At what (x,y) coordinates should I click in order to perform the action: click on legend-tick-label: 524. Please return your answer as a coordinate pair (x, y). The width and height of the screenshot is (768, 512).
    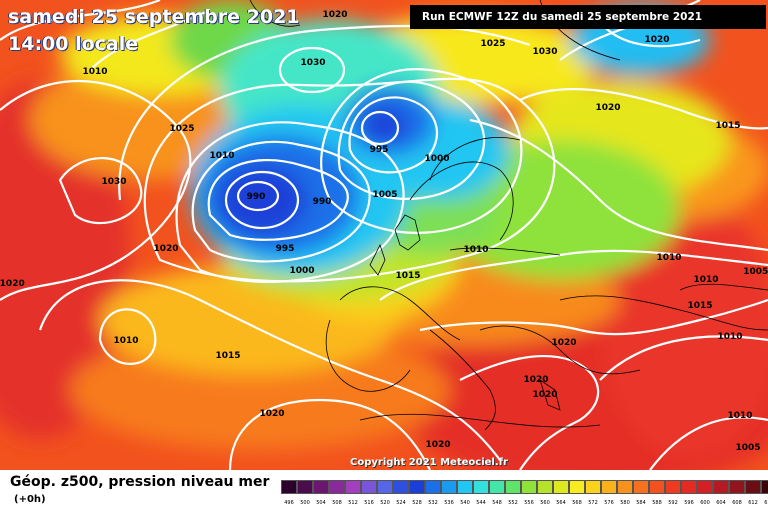
    Looking at the image, I should click on (401, 503).